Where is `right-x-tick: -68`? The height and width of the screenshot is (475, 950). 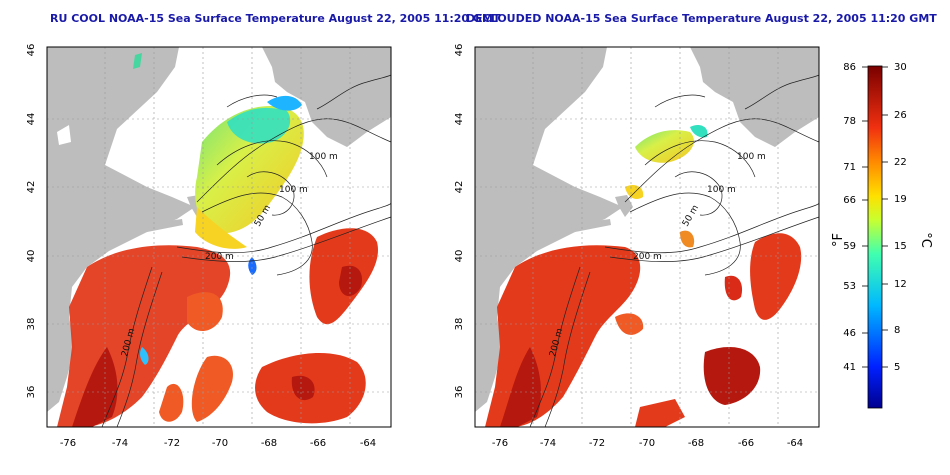 right-x-tick: -68 is located at coordinates (696, 443).